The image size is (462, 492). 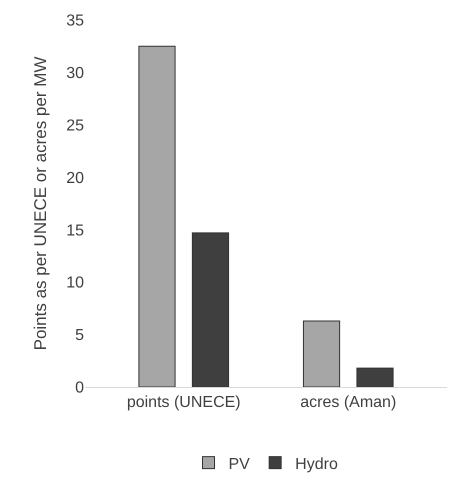 What do you see at coordinates (316, 464) in the screenshot?
I see `legend-label: Hydro` at bounding box center [316, 464].